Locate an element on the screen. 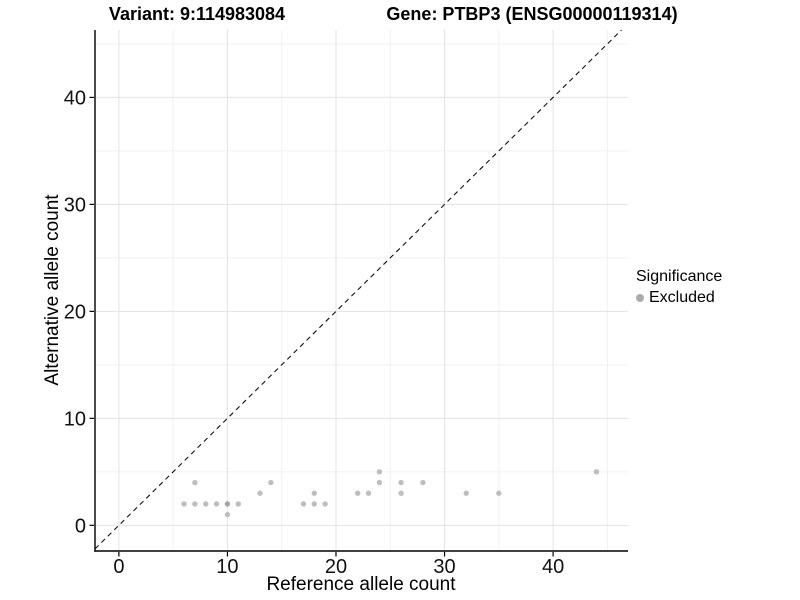  y-axis-title: Alternative allele count is located at coordinates (52, 290).